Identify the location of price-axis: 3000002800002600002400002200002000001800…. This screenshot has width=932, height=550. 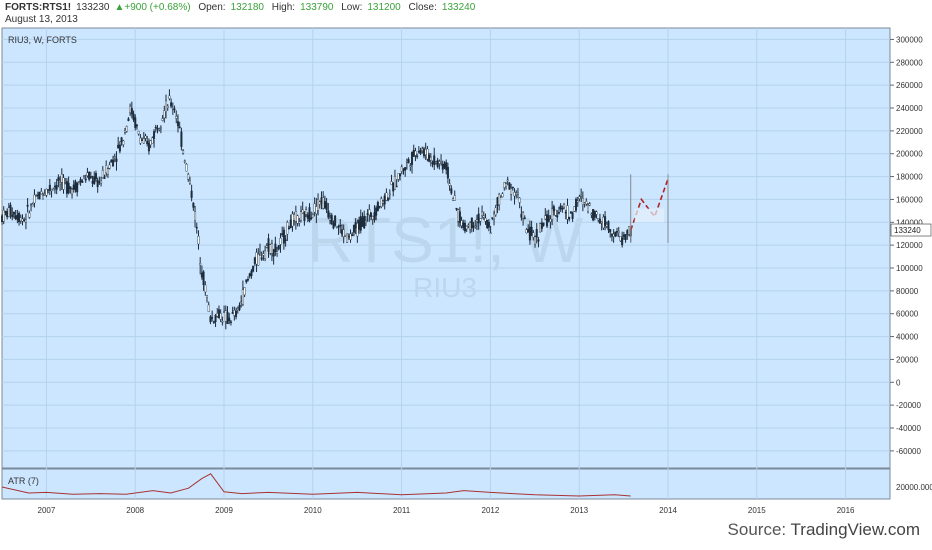
(911, 263).